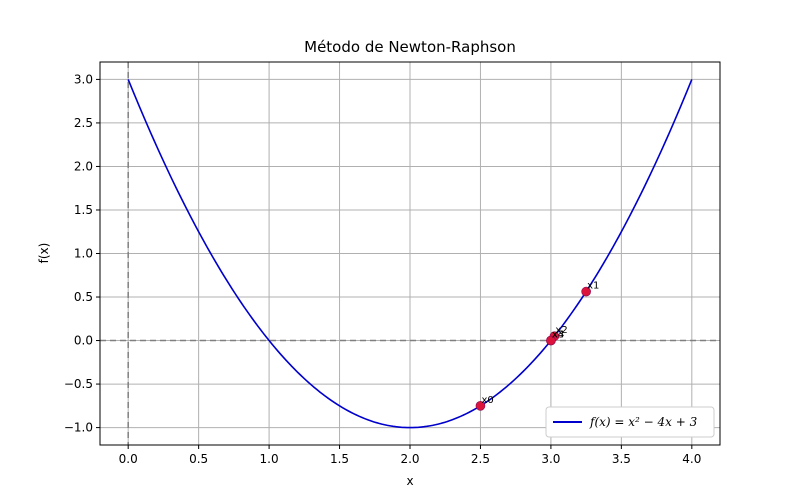 This screenshot has height=500, width=800. I want to click on x-tick-label: 3.0, so click(550, 459).